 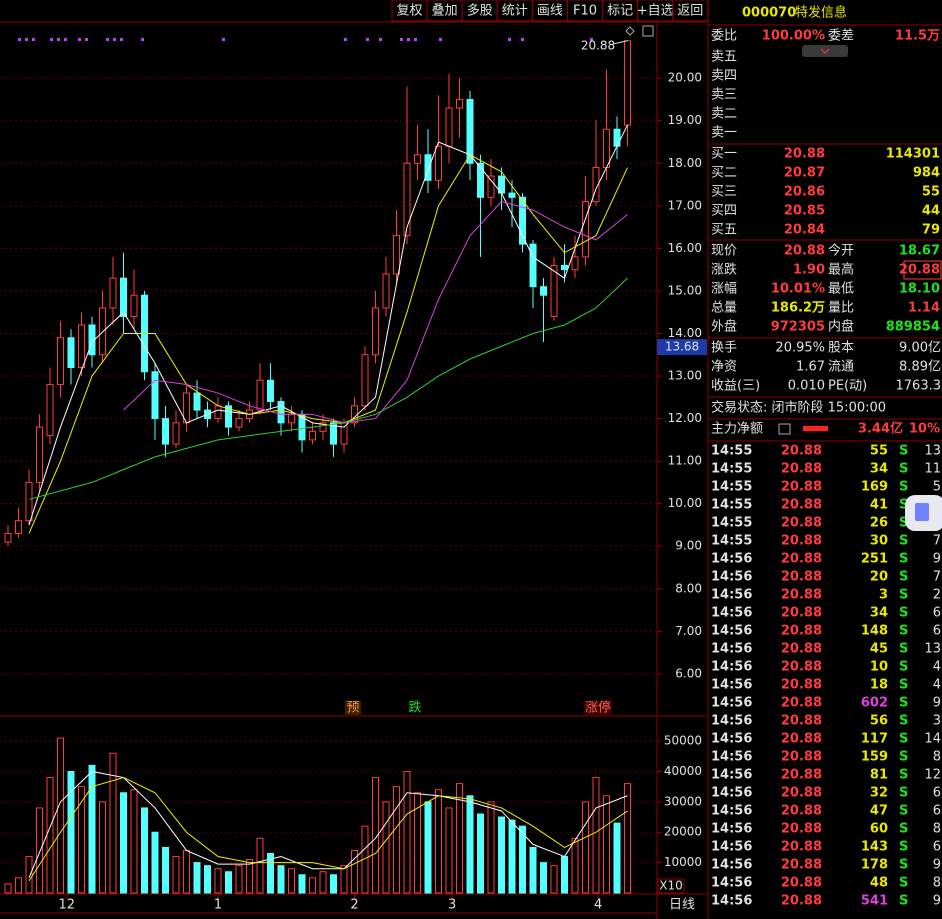 I want to click on period: 日线, so click(x=682, y=905).